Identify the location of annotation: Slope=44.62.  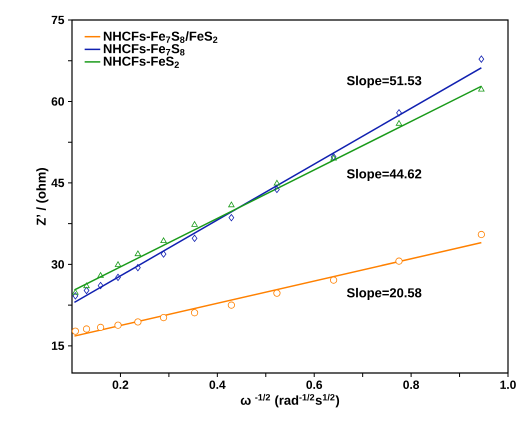
(384, 174).